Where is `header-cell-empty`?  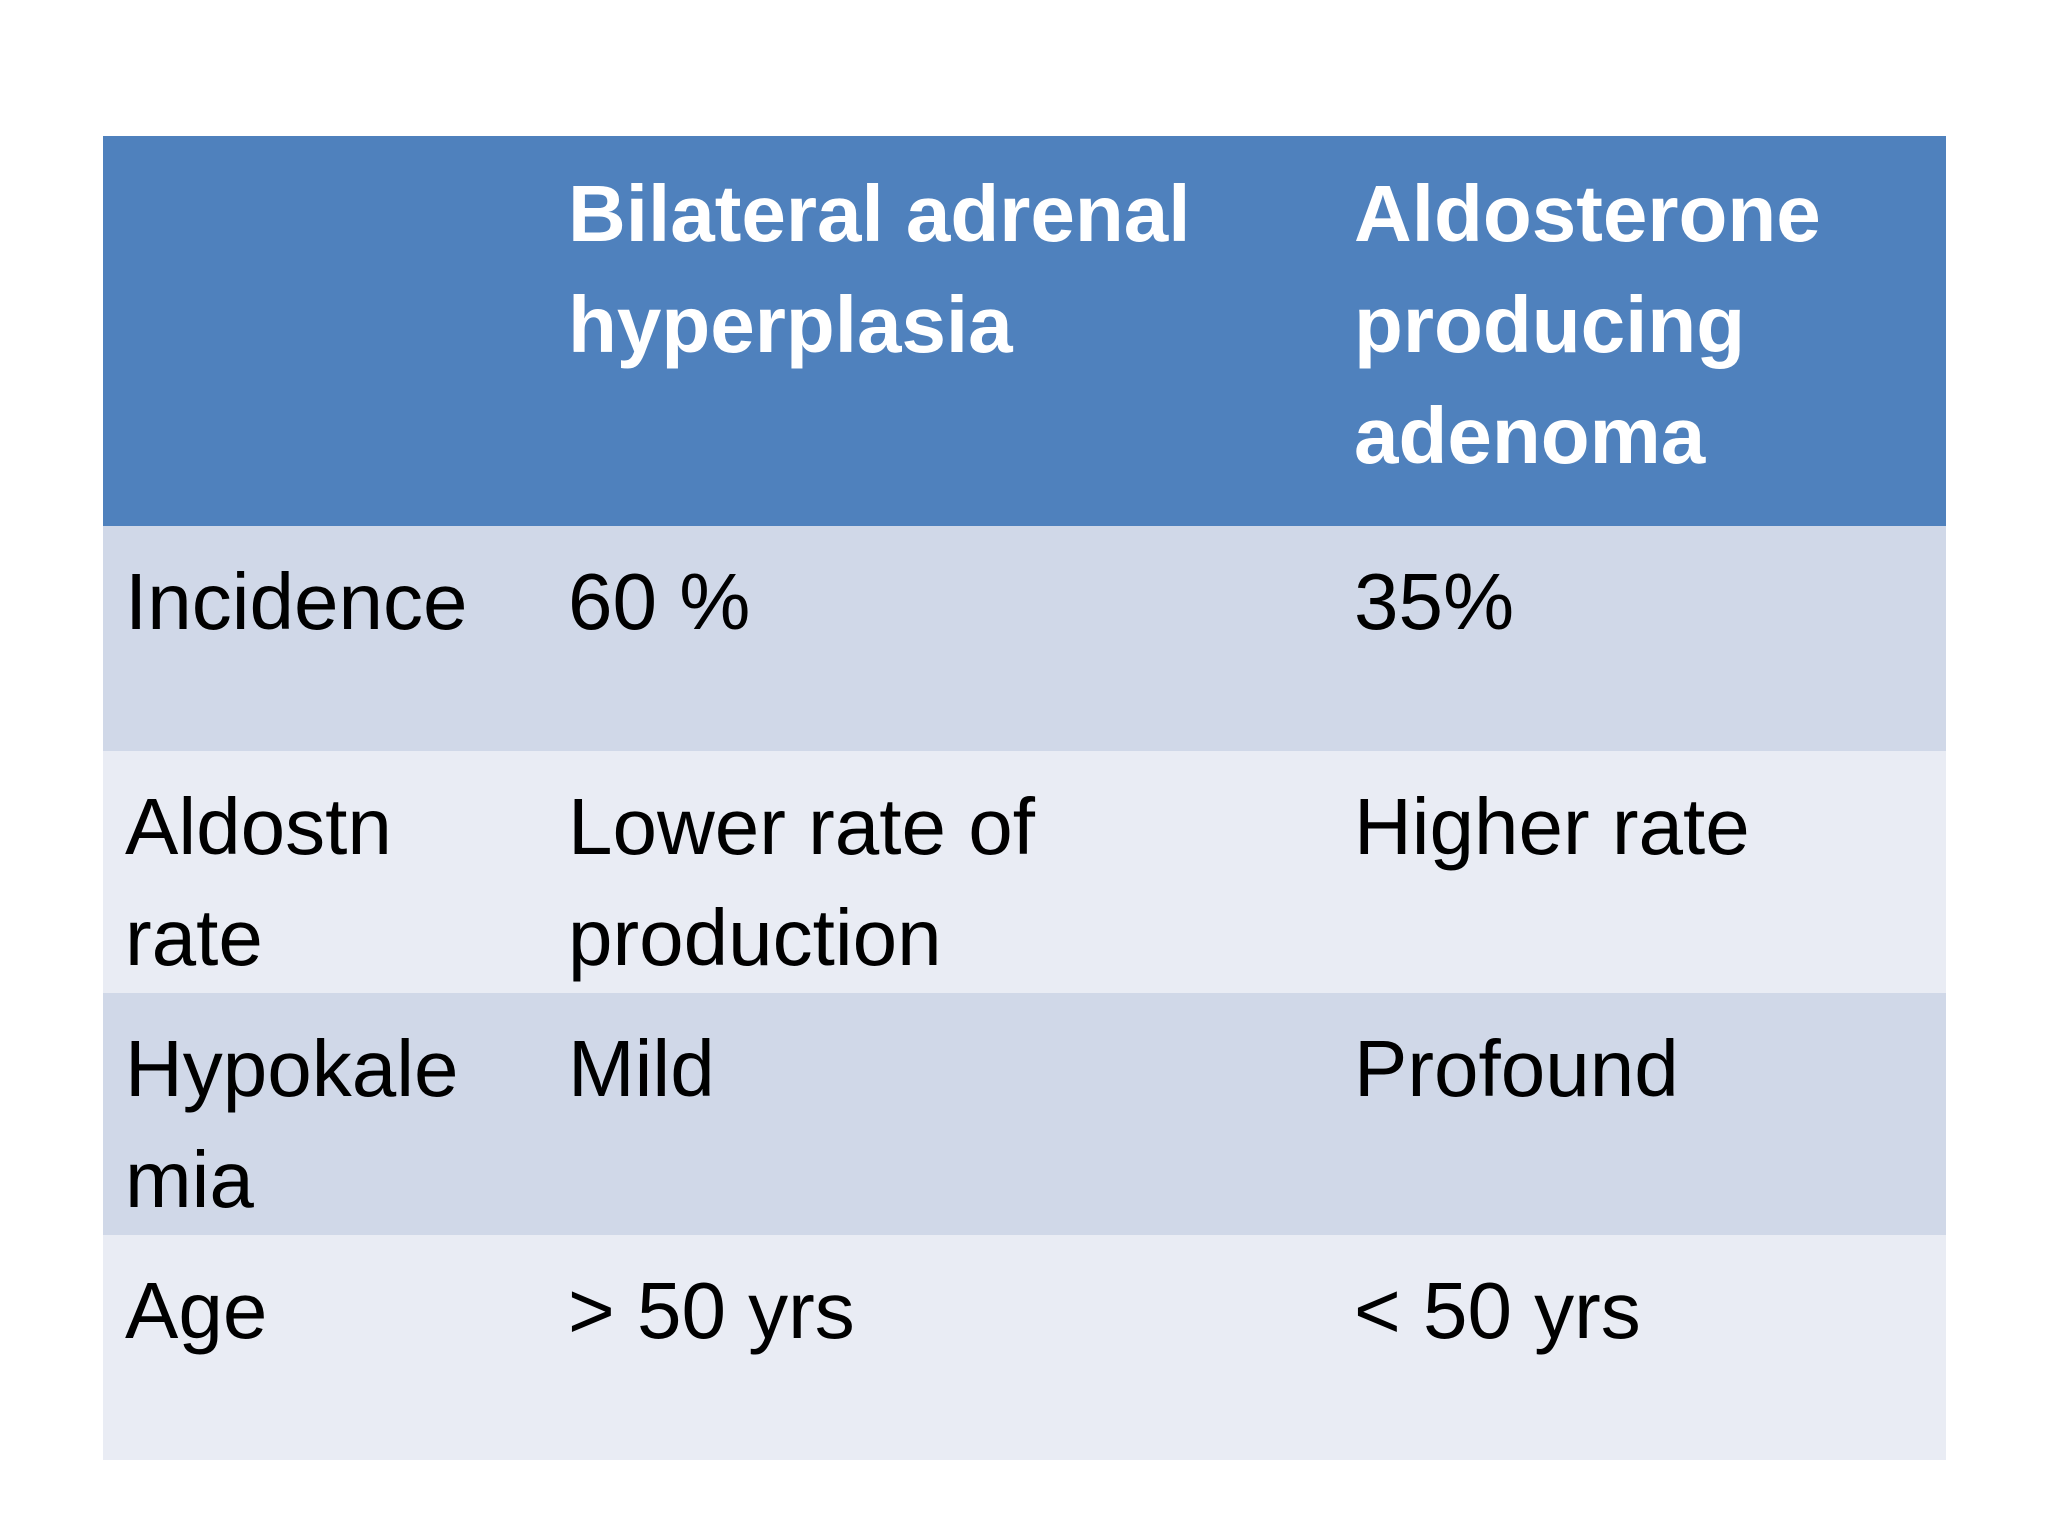
header-cell-empty is located at coordinates (324, 331).